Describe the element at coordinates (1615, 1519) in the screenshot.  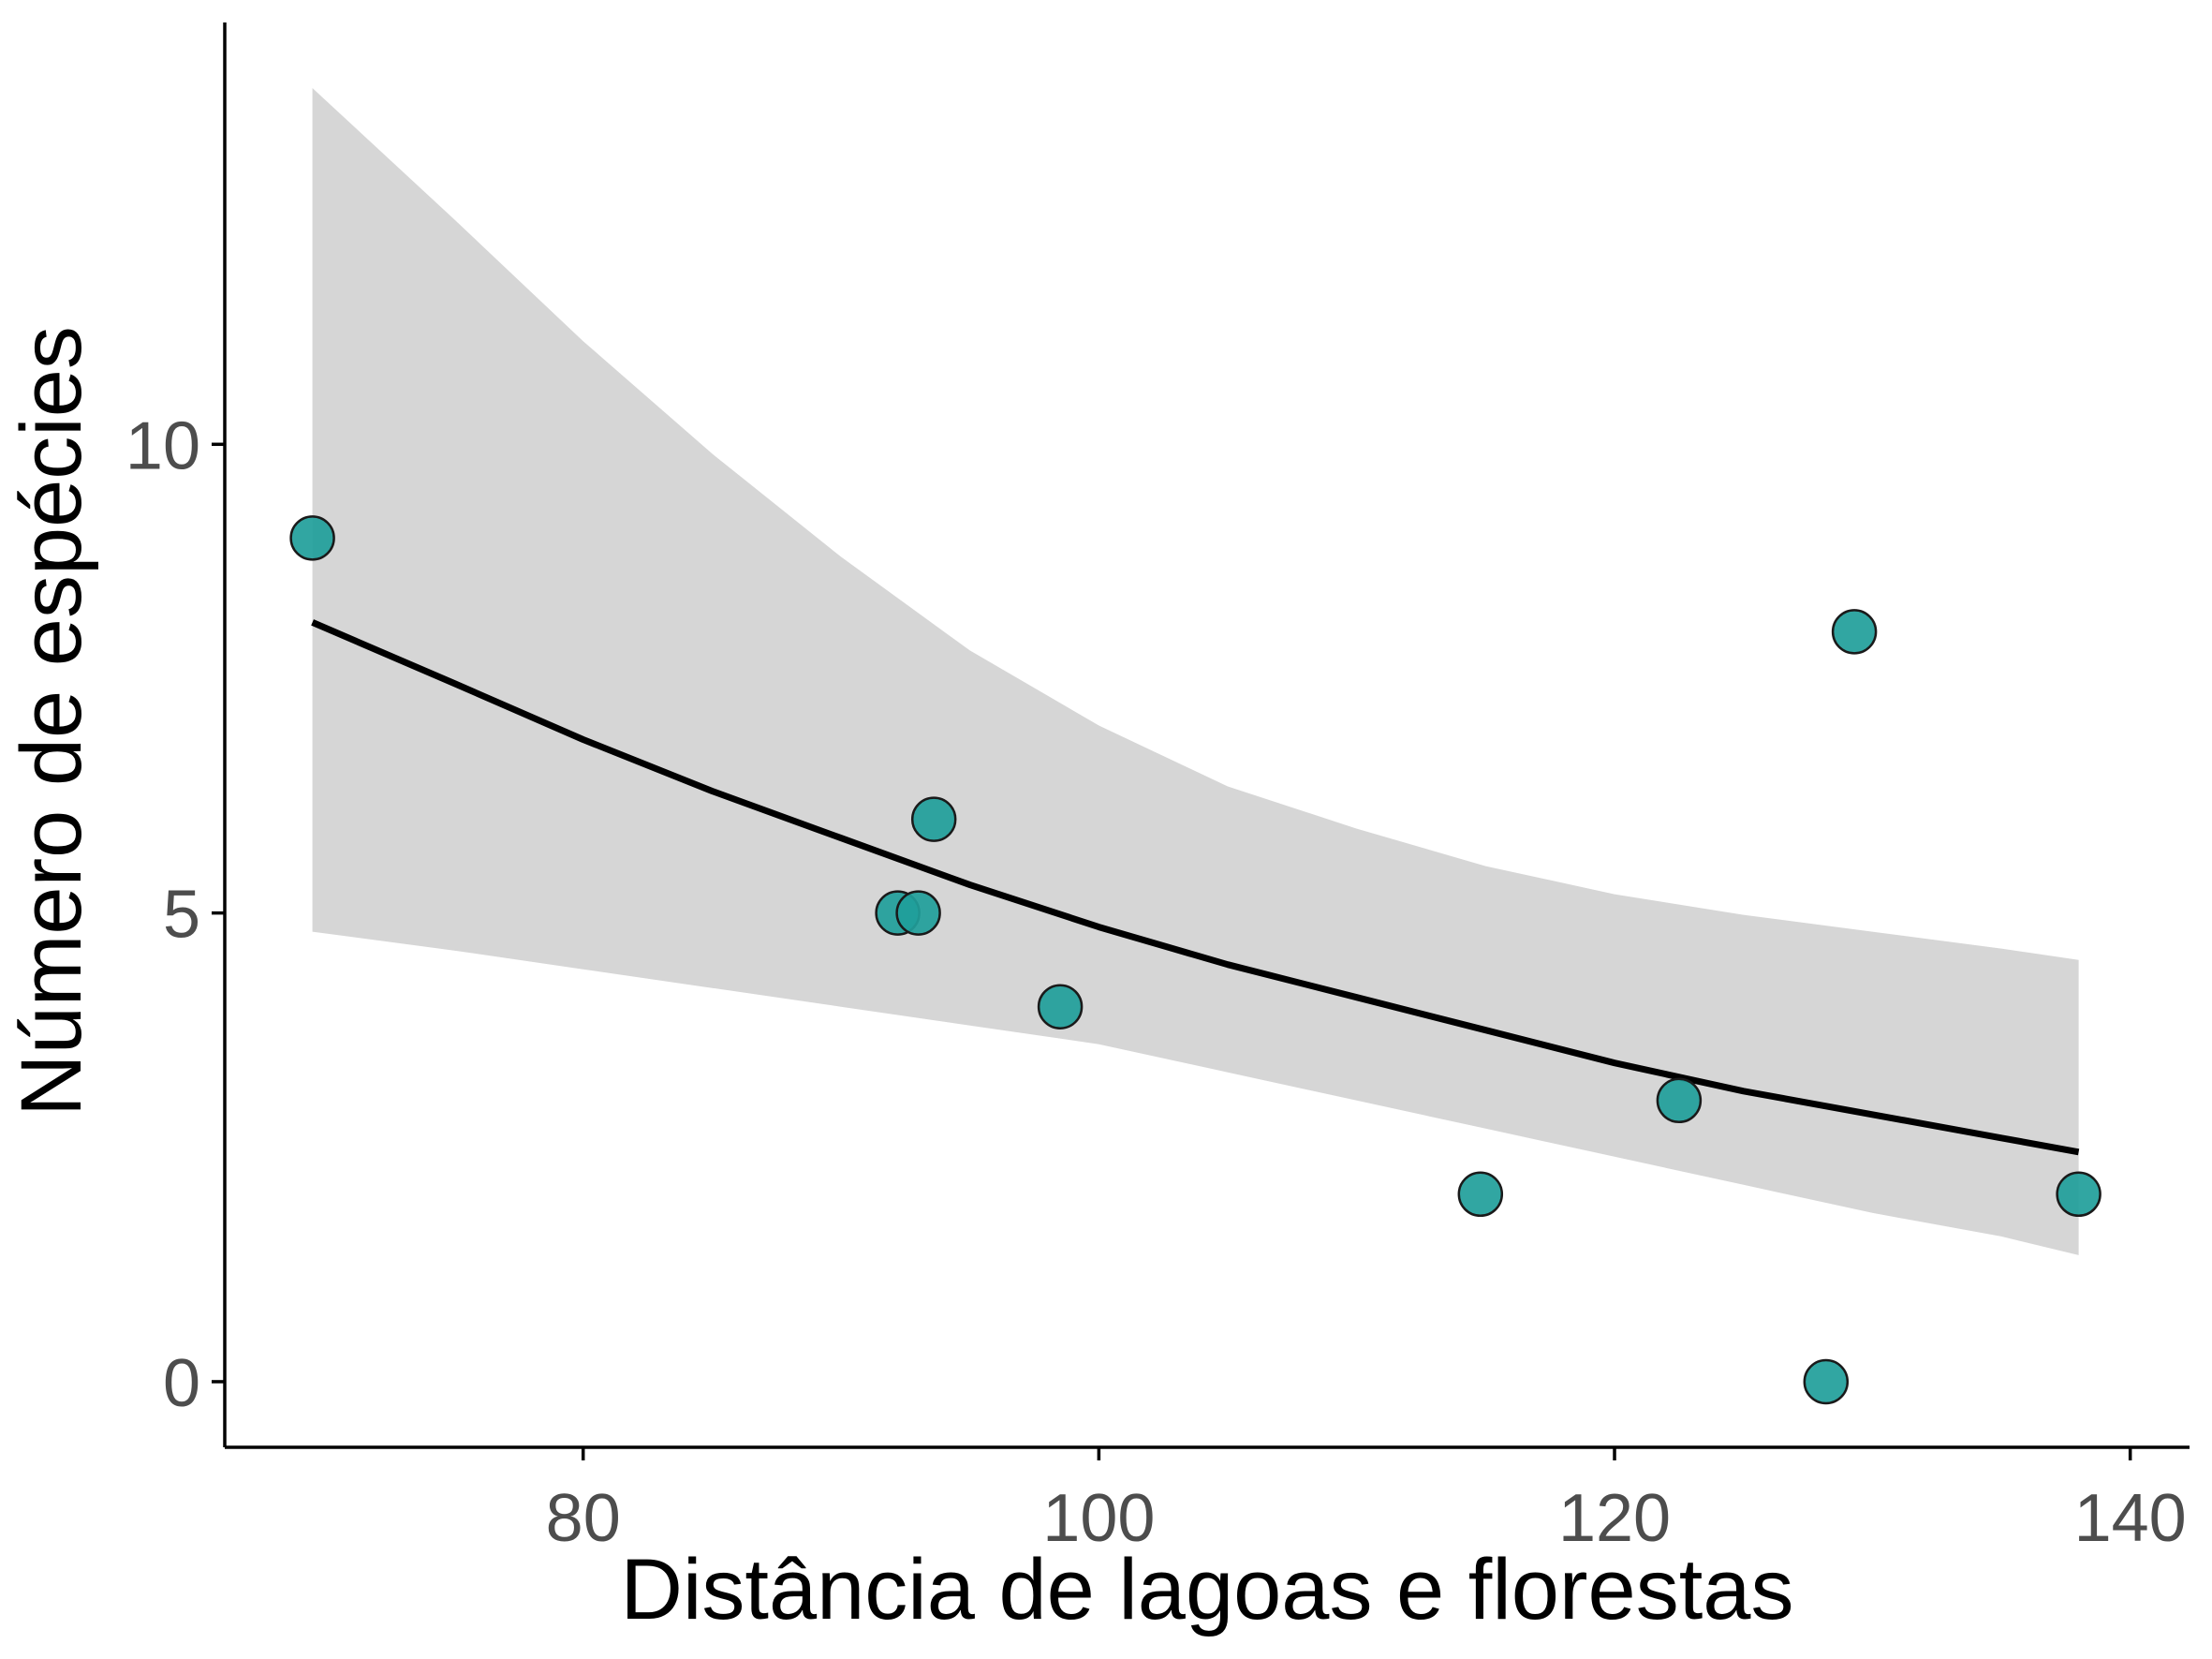
I see `x-tick-label: 120` at that location.